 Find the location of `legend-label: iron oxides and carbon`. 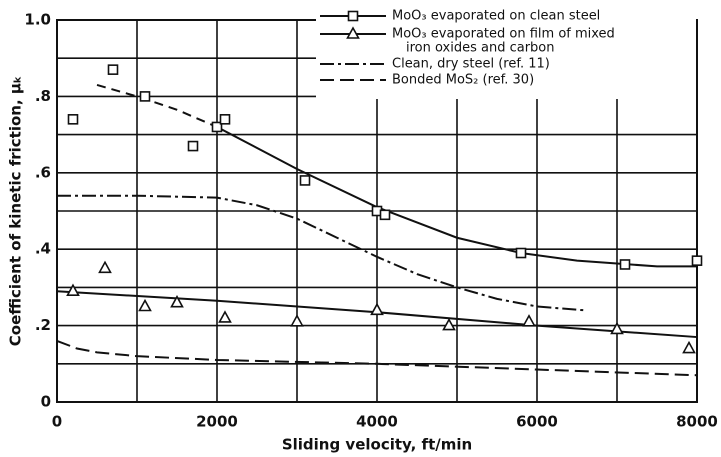

legend-label: iron oxides and carbon is located at coordinates (480, 48).